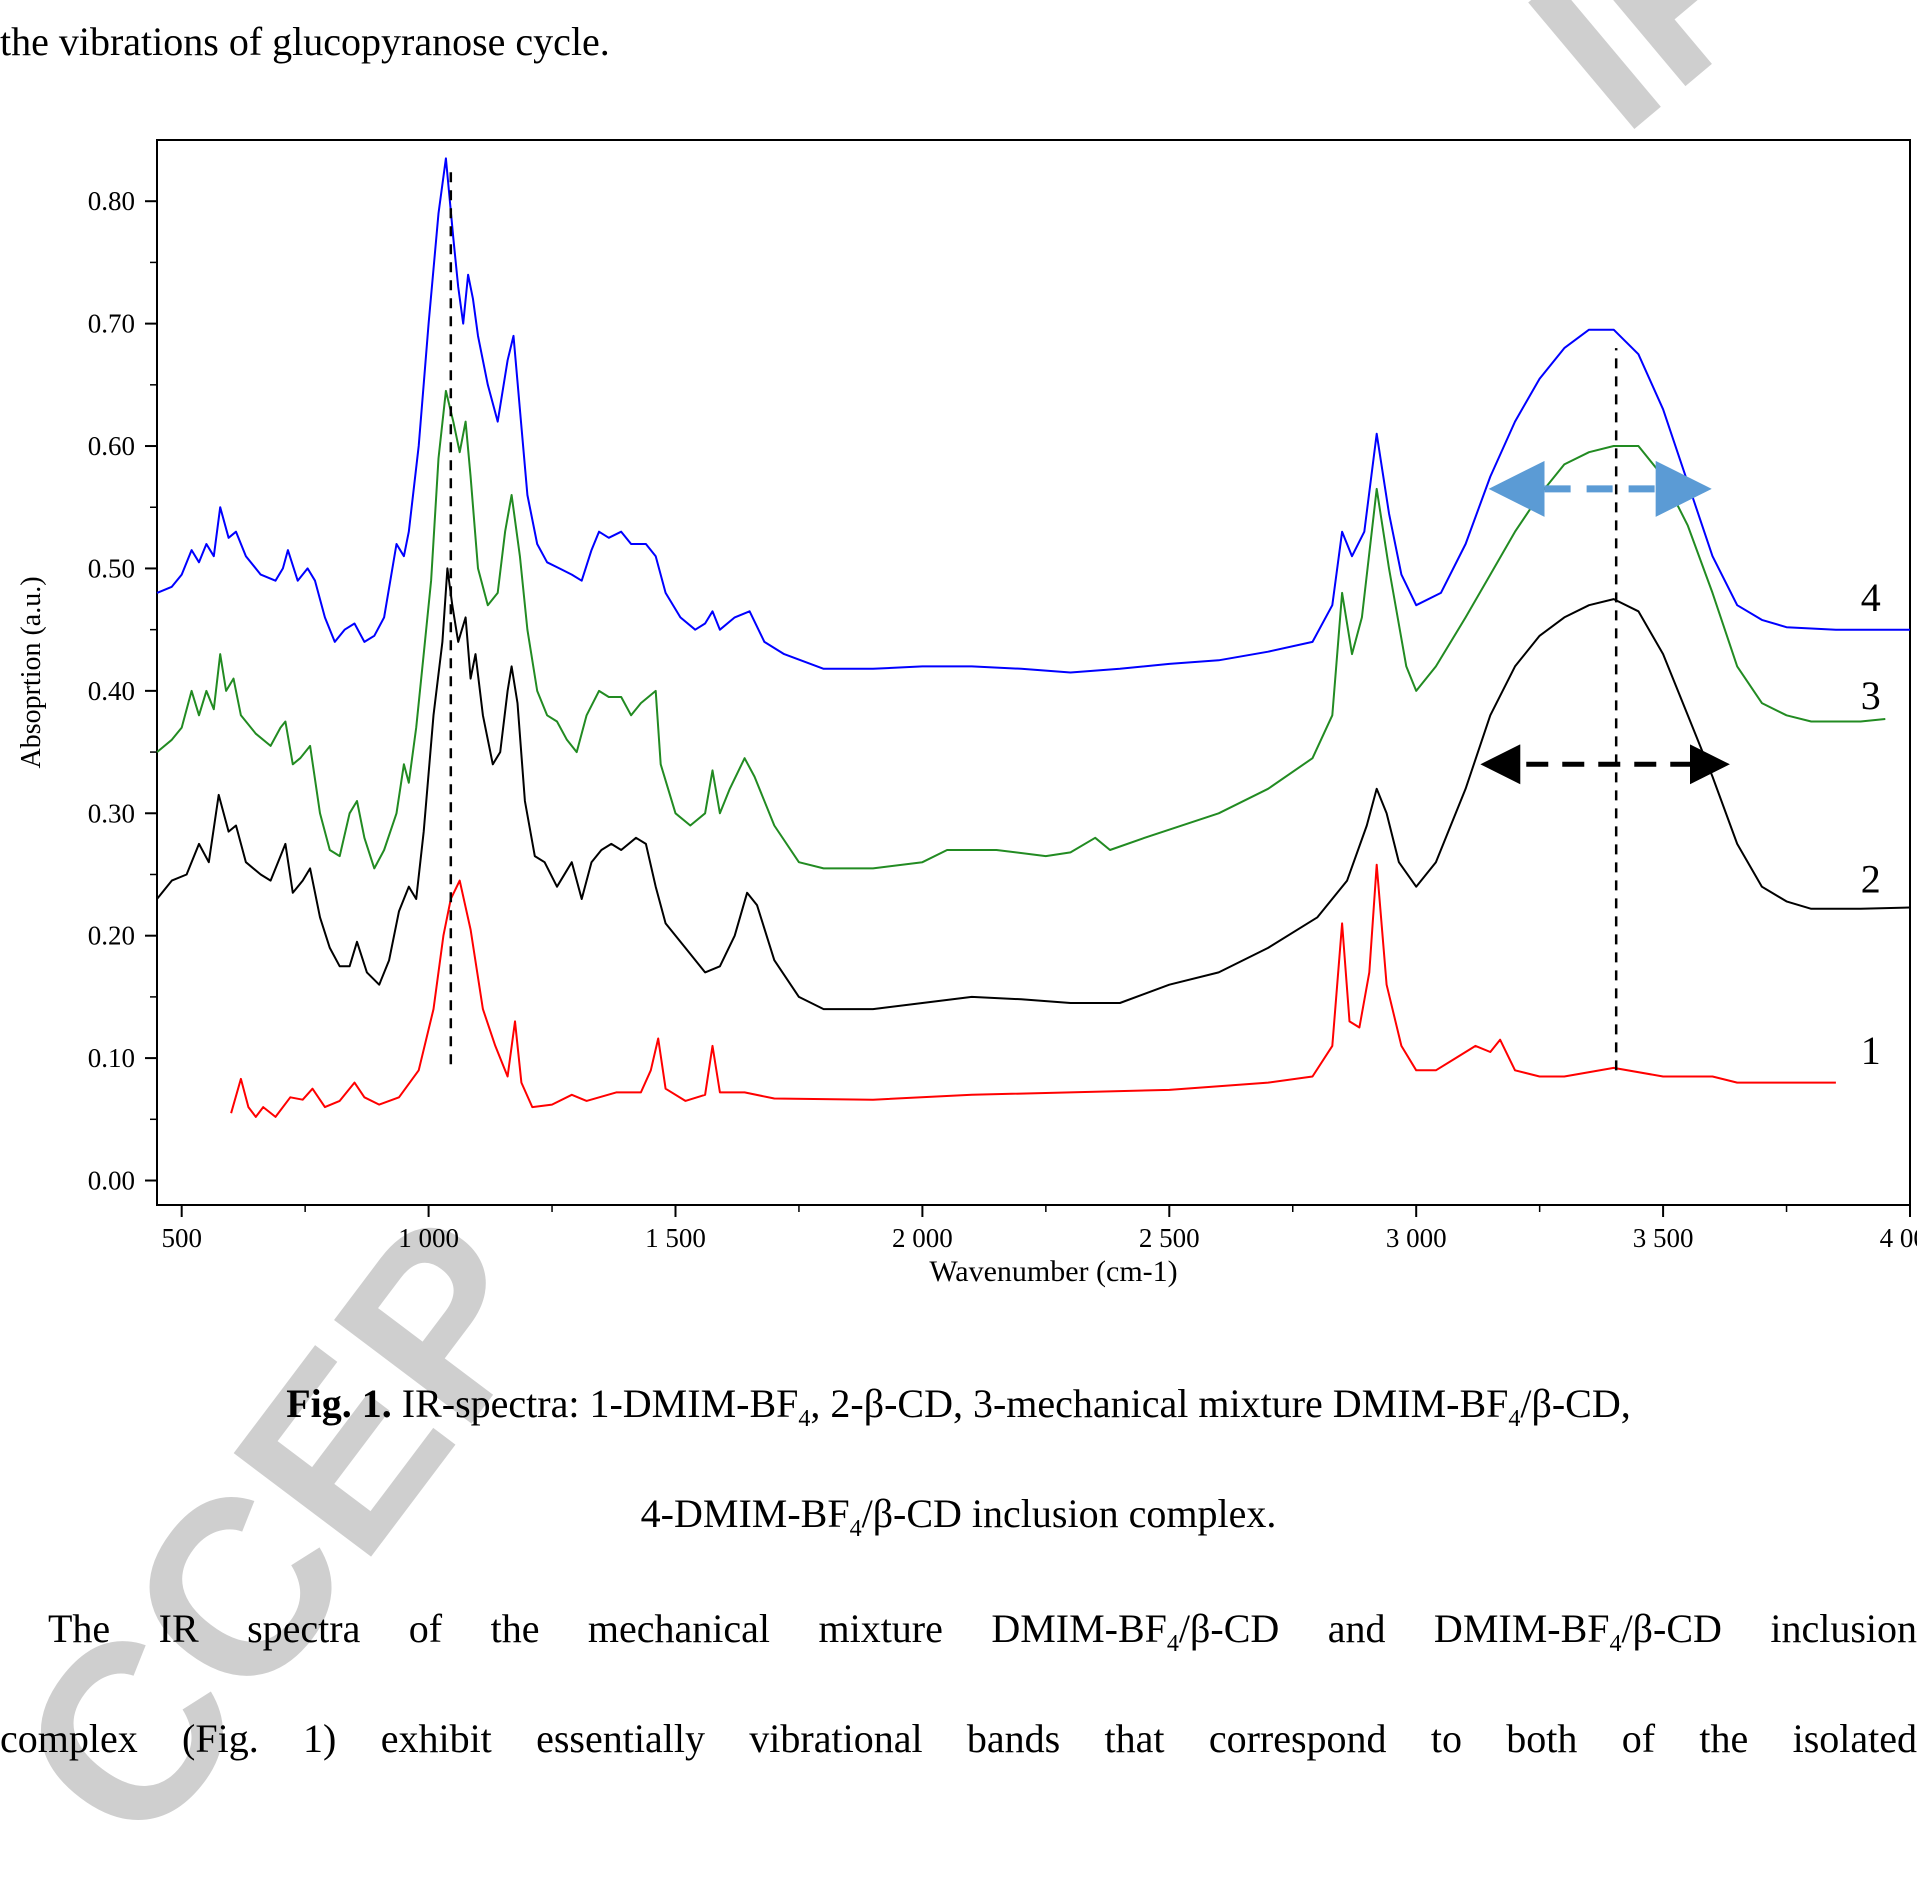 The height and width of the screenshot is (1893, 1917). Describe the element at coordinates (111, 813) in the screenshot. I see `y-tick-label: 0.30` at that location.